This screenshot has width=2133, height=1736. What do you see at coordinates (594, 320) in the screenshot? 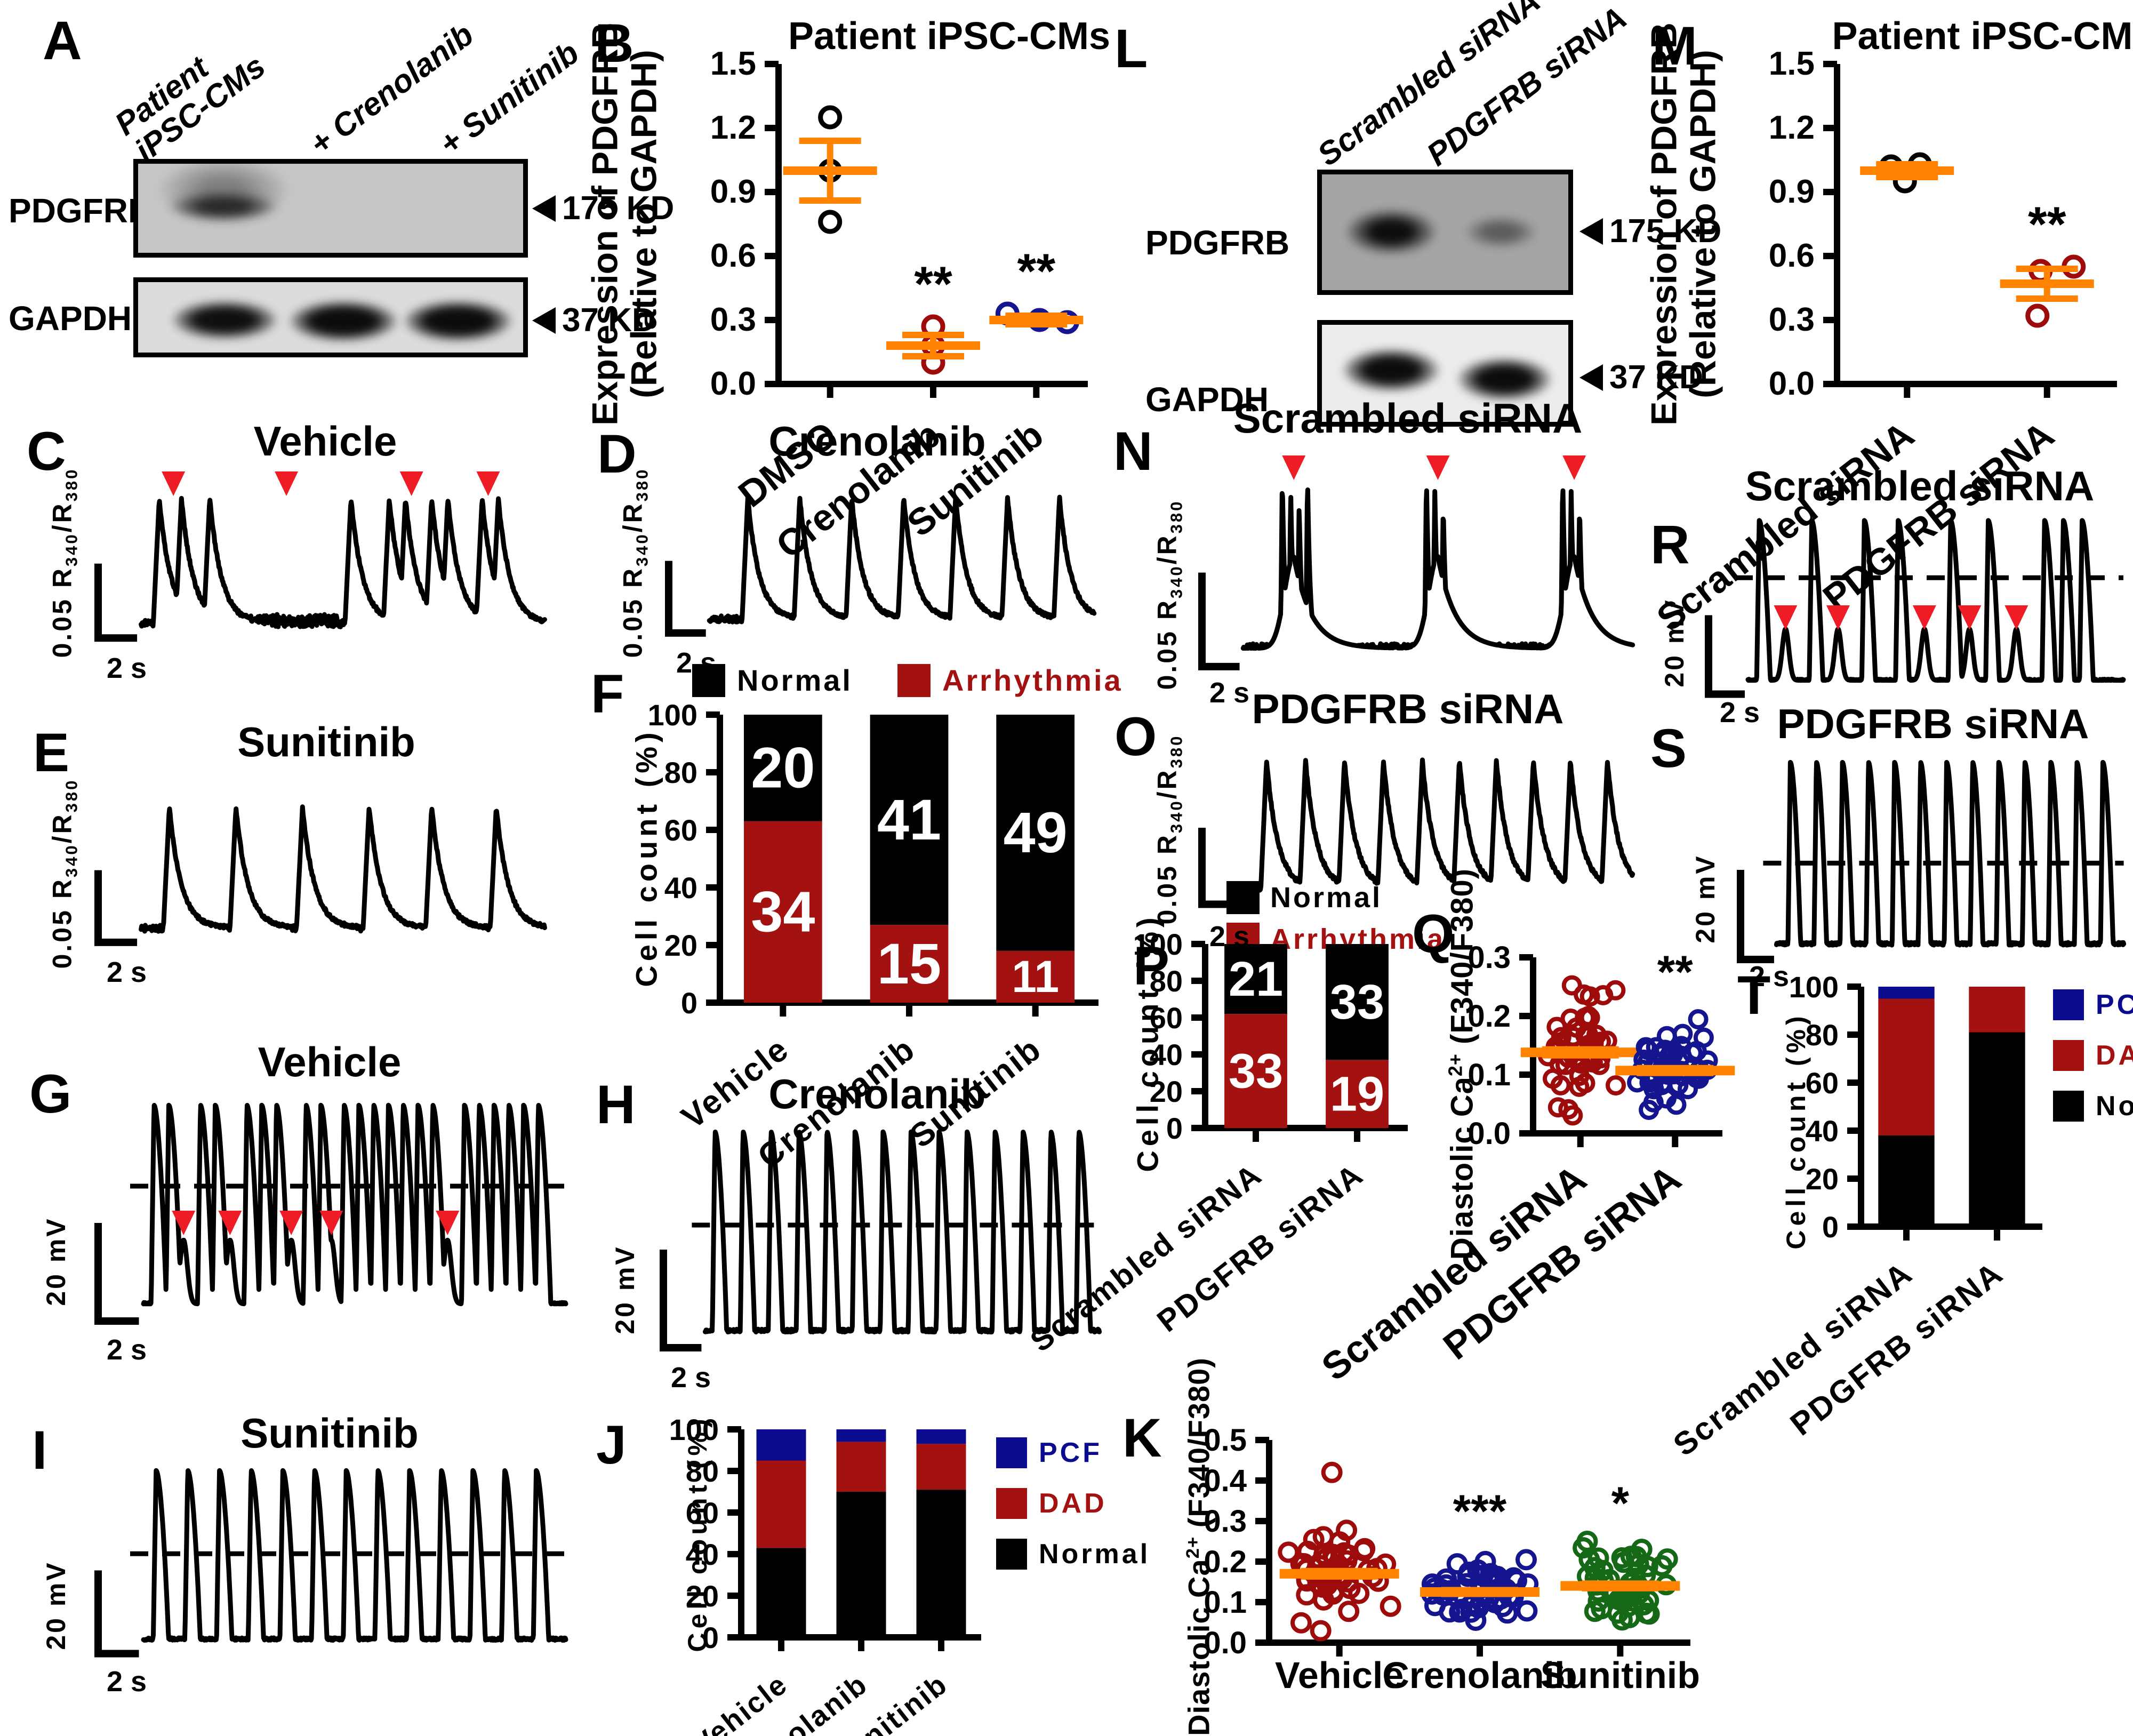
I see `marker-37kd: 37 KD` at bounding box center [594, 320].